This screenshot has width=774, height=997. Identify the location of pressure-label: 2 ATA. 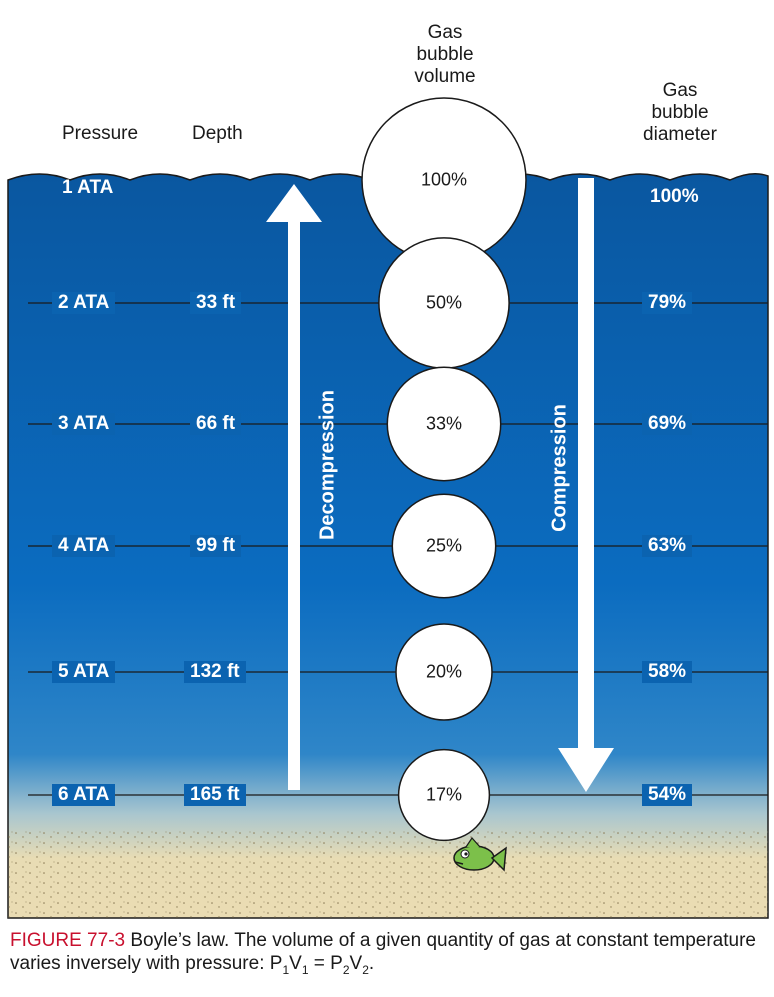
(84, 303).